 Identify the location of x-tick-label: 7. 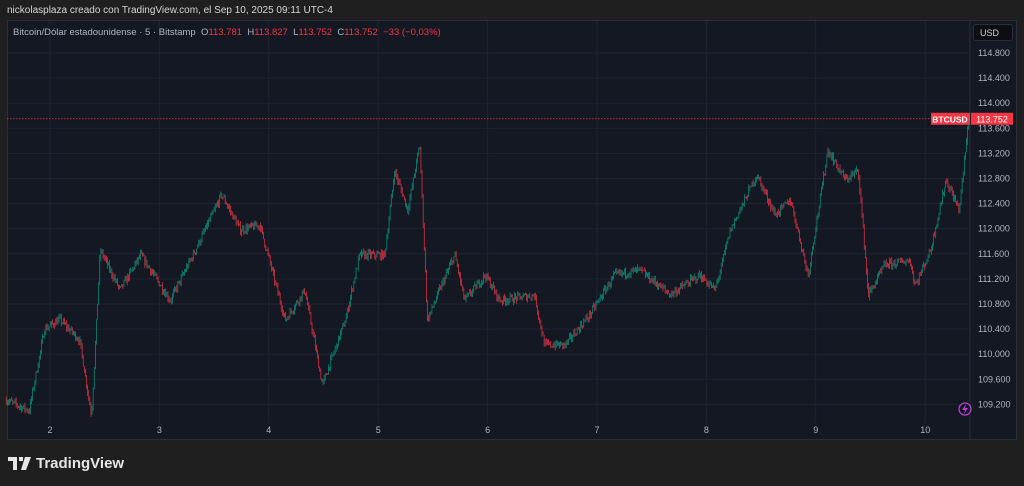
(596, 430).